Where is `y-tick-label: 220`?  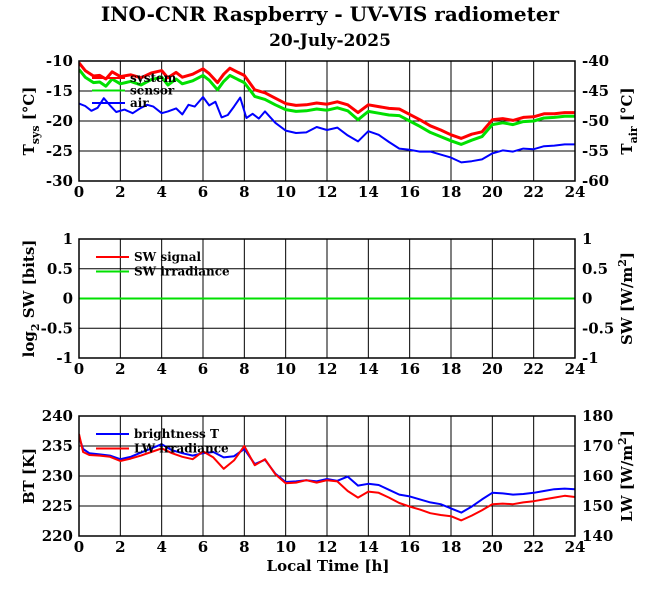 y-tick-label: 220 is located at coordinates (57, 536).